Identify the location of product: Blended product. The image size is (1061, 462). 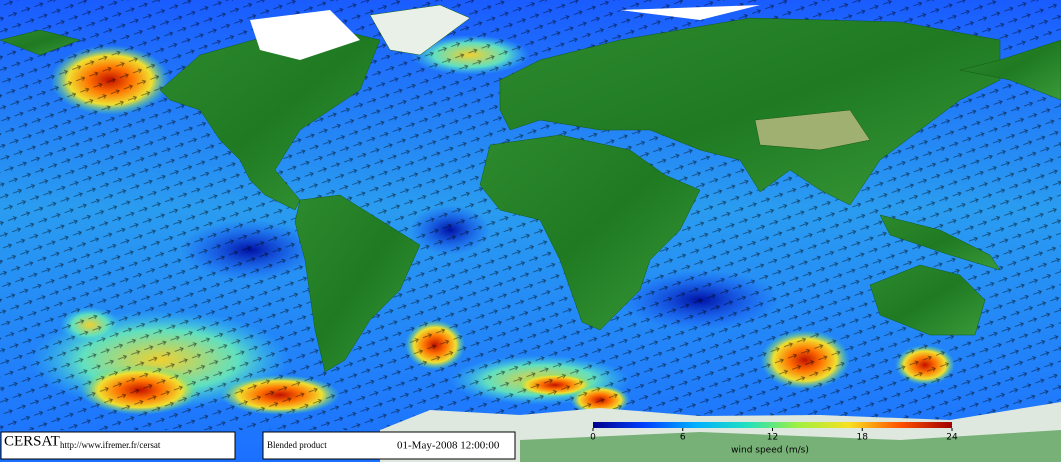
(297, 445).